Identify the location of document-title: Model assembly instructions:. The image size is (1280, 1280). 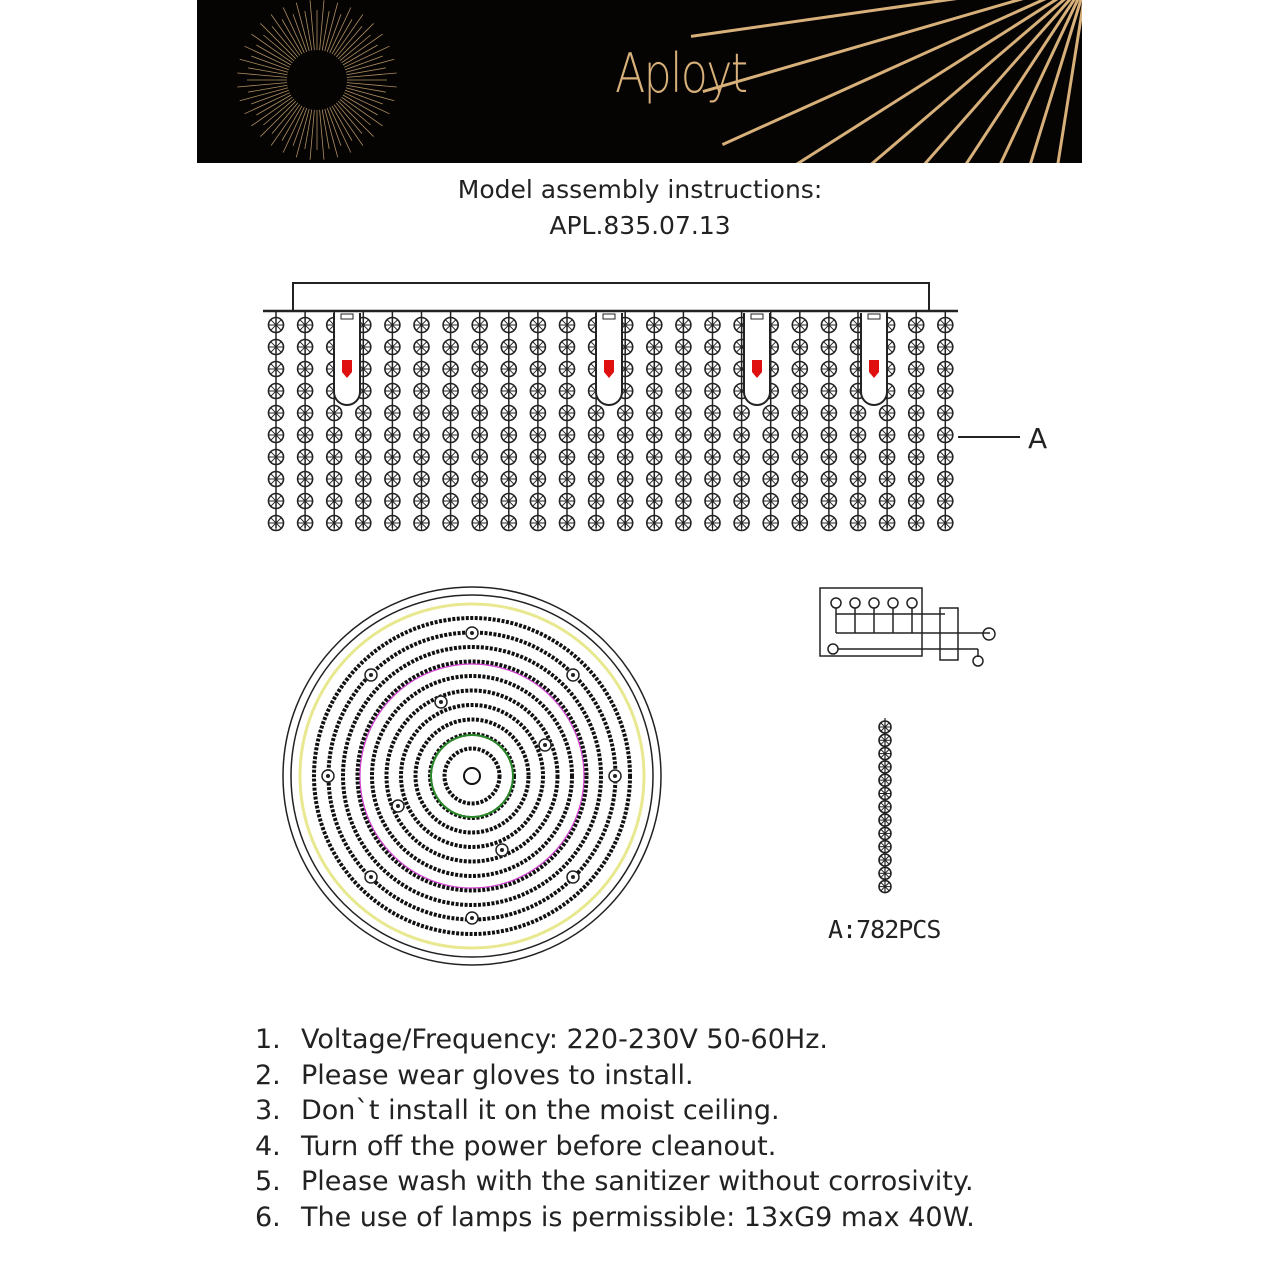
(640, 189).